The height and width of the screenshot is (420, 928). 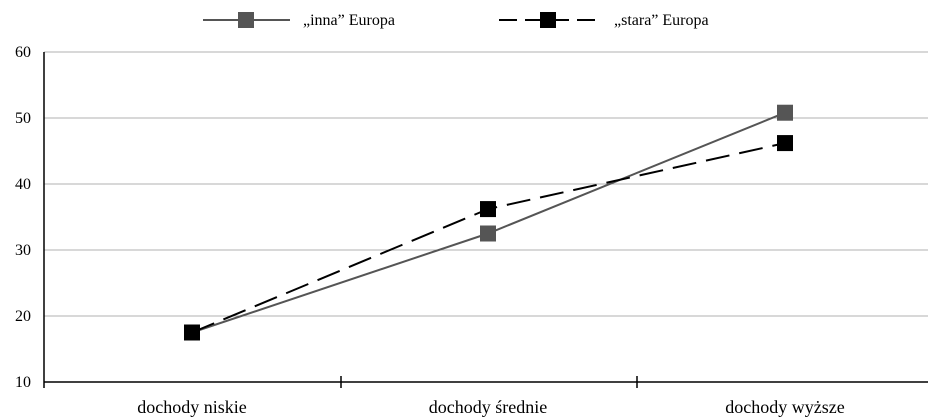 I want to click on legend-label: „inna” Europa, so click(x=349, y=20).